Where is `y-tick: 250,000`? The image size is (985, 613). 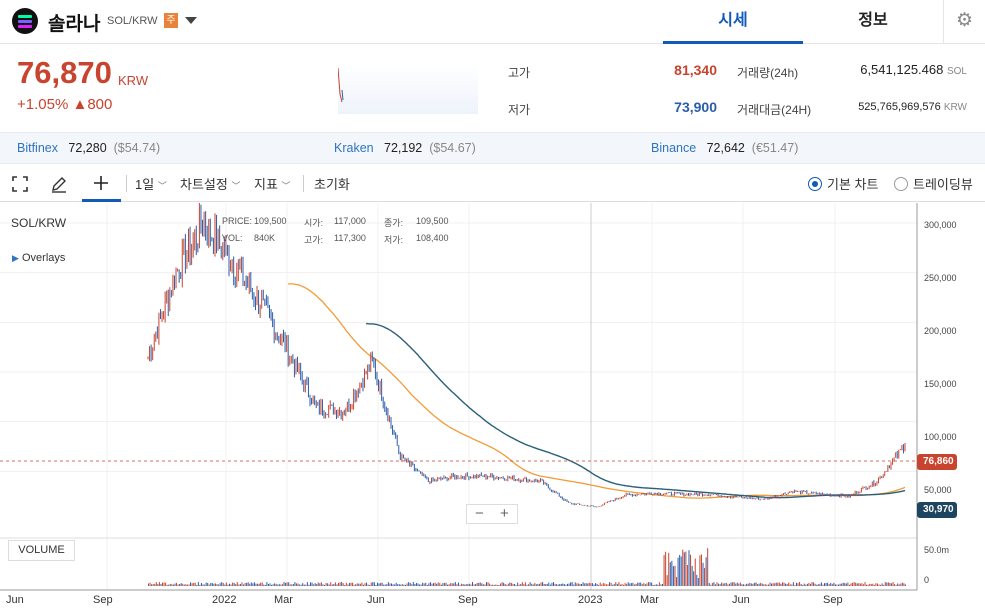 y-tick: 250,000 is located at coordinates (940, 278).